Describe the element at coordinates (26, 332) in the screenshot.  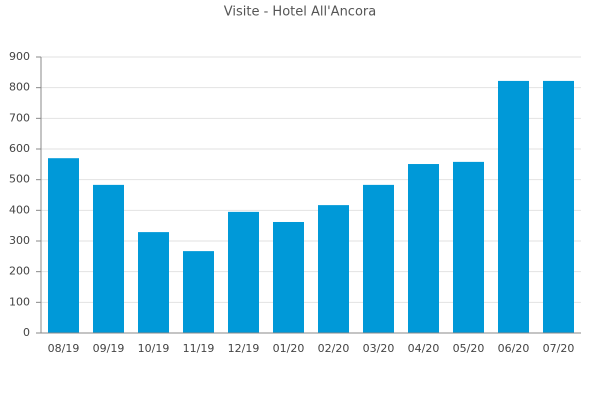
I see `y-tick-label: 0` at that location.